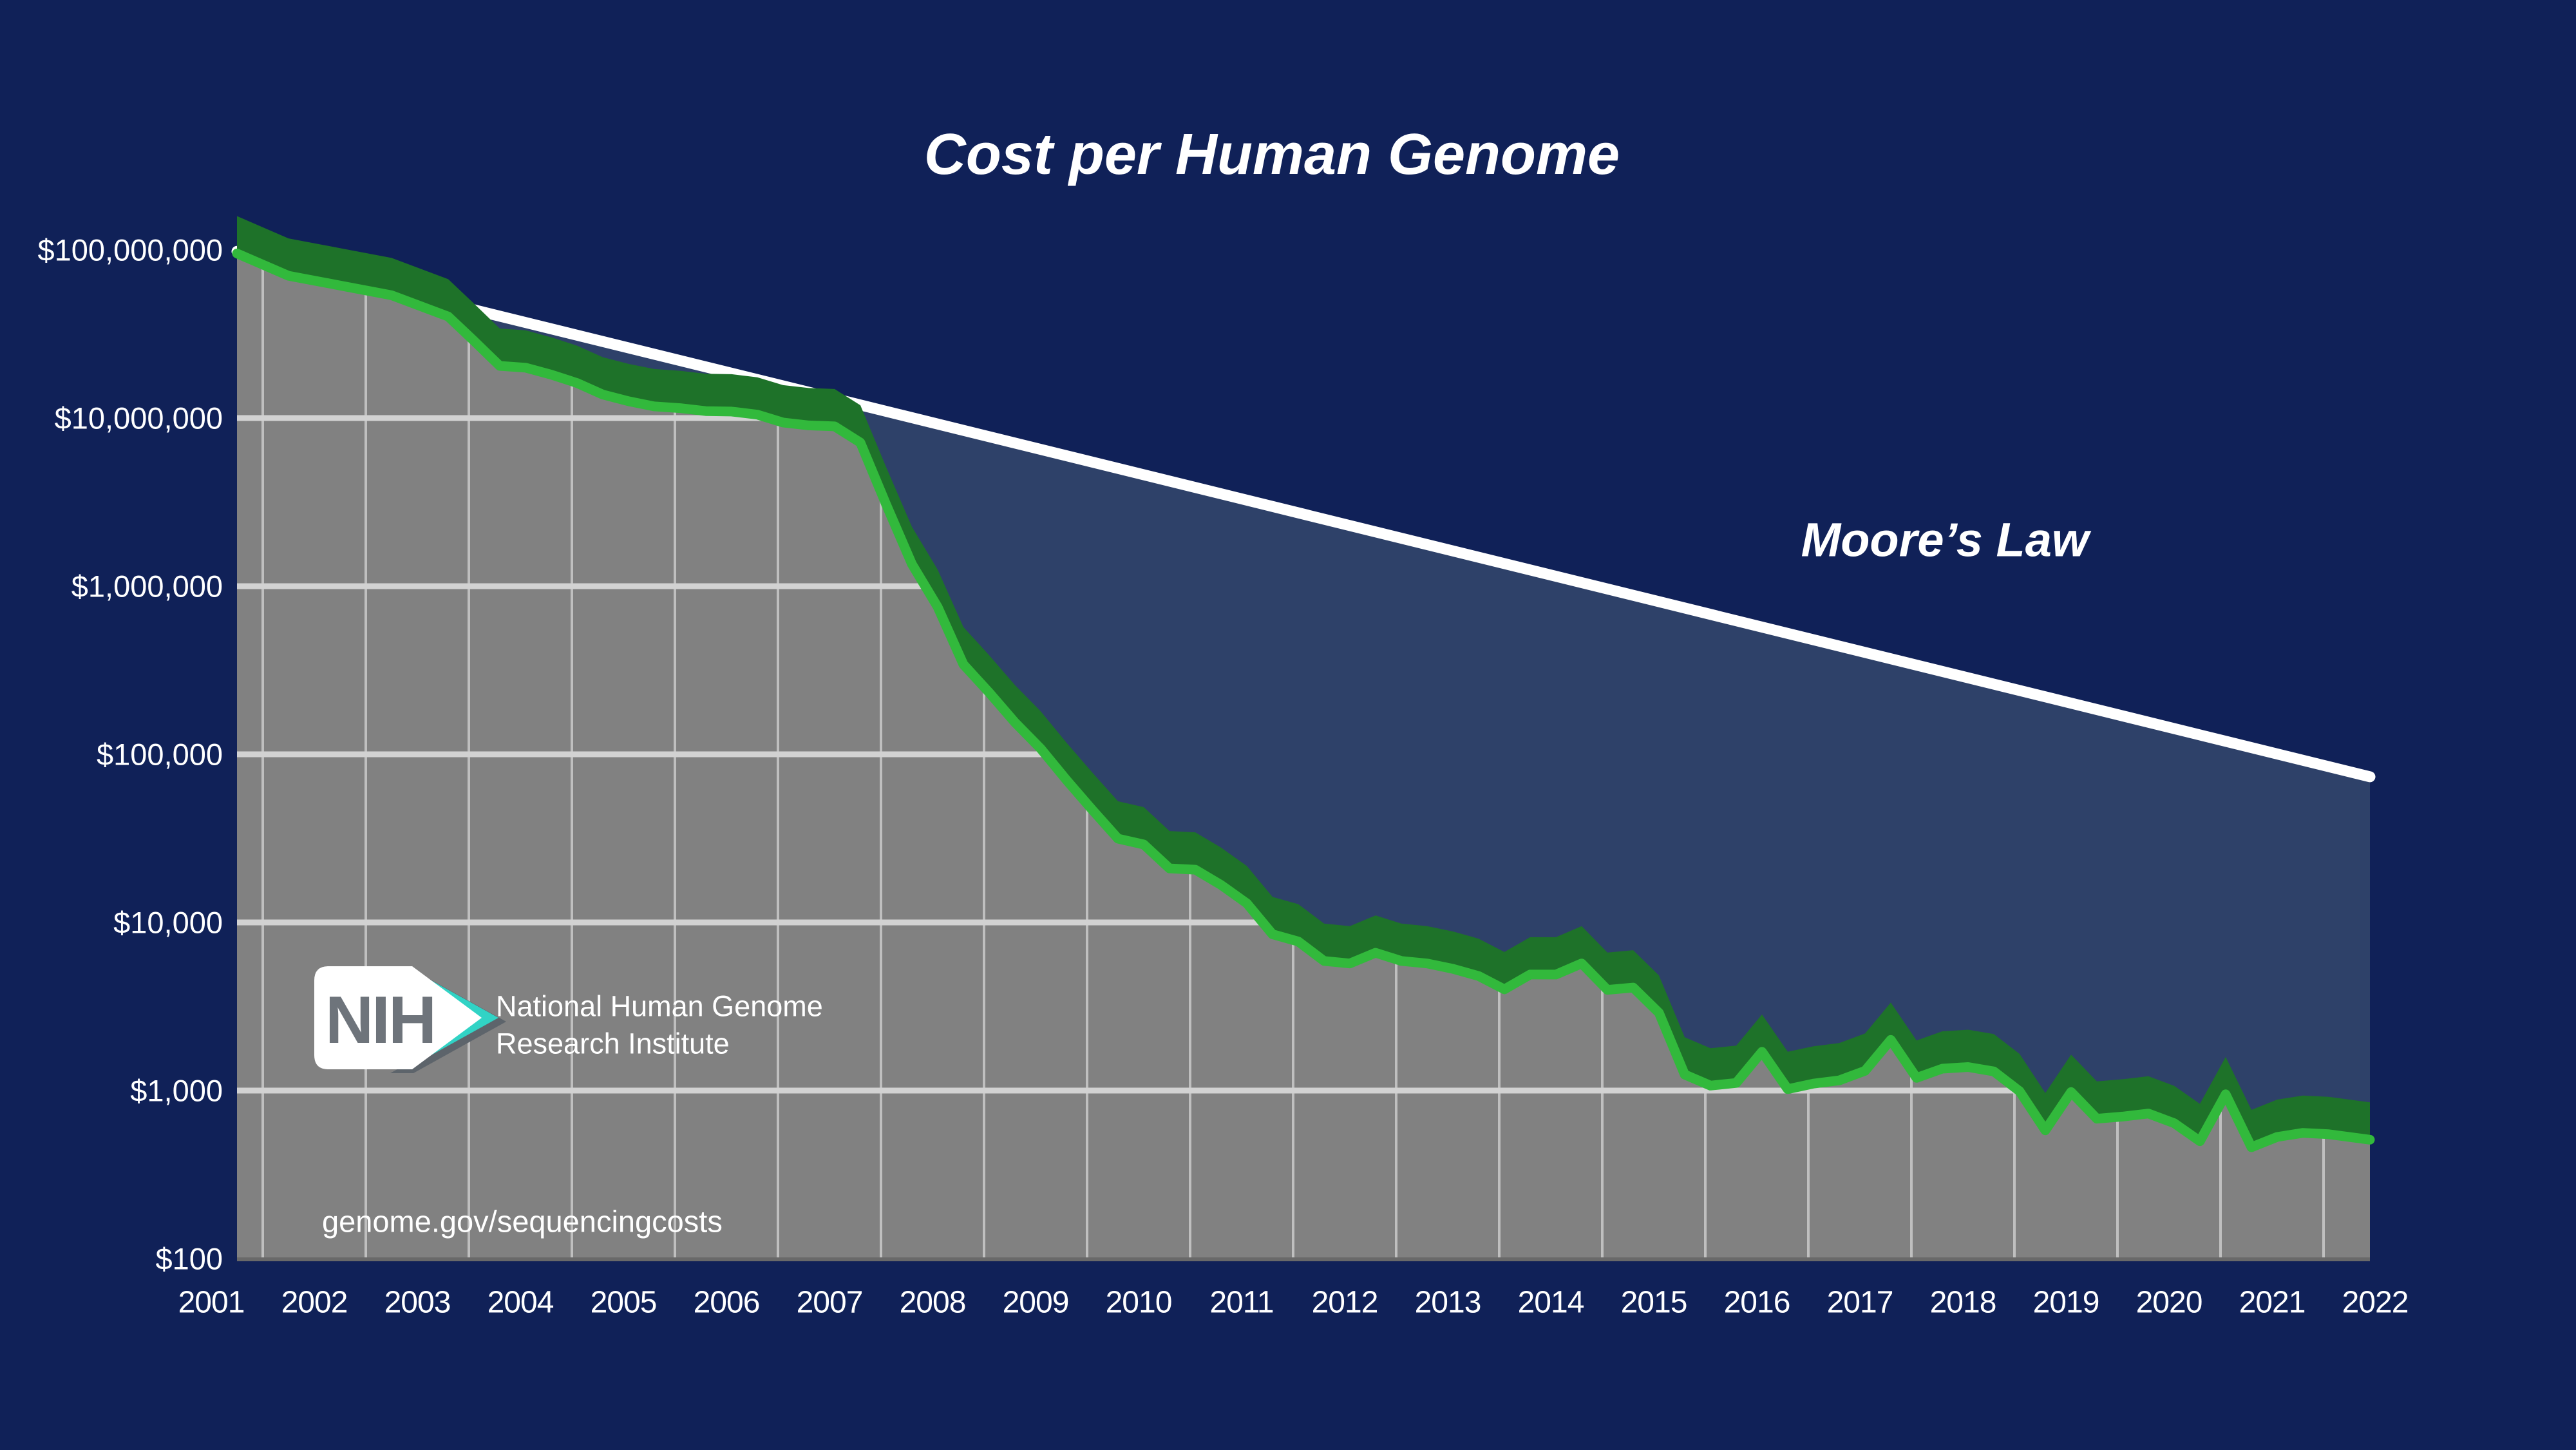 This screenshot has width=2576, height=1450. I want to click on x-axis-label: 2017, so click(1860, 1303).